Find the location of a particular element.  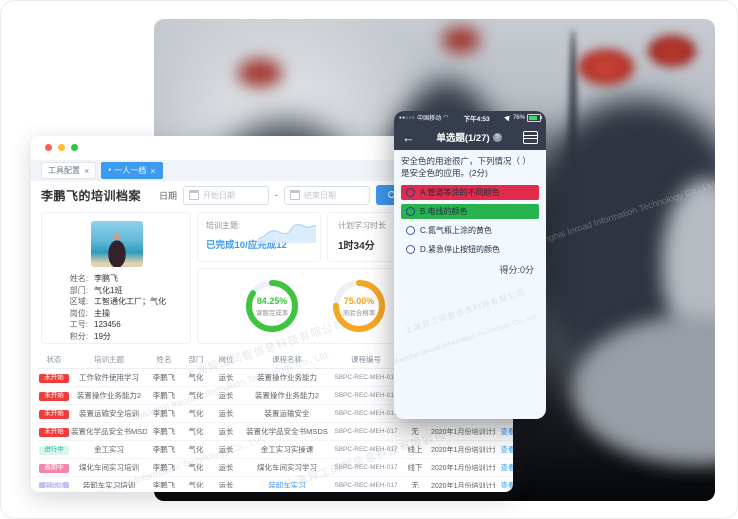

answer-option: C.氮气瓶上涂的黄色 is located at coordinates (470, 230).